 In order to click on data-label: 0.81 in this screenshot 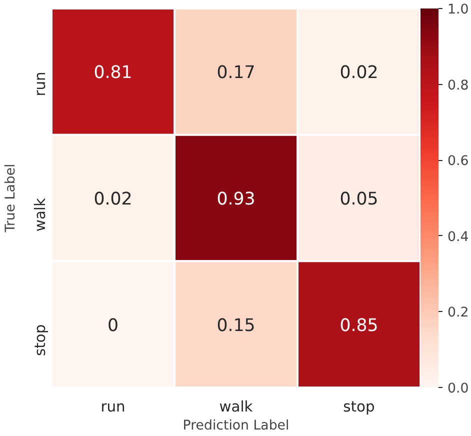, I will do `click(113, 73)`.